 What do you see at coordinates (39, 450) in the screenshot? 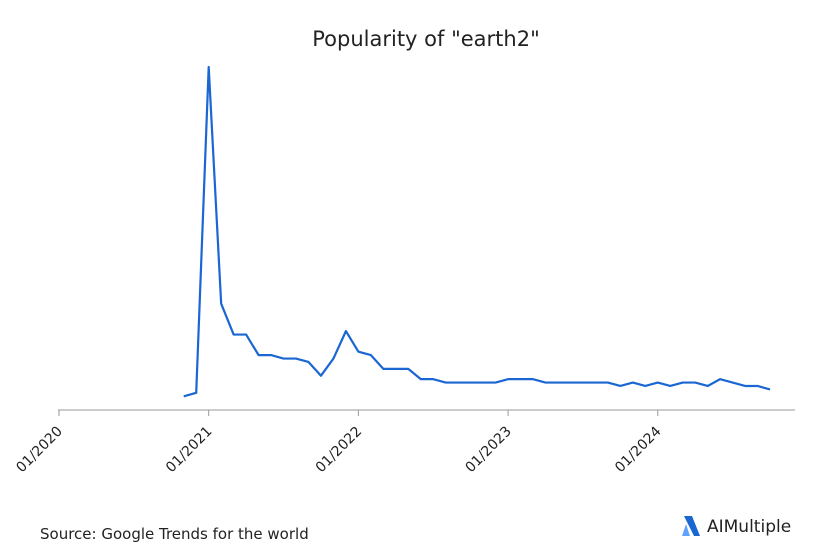
I see `x-tick-label: 01/2020` at bounding box center [39, 450].